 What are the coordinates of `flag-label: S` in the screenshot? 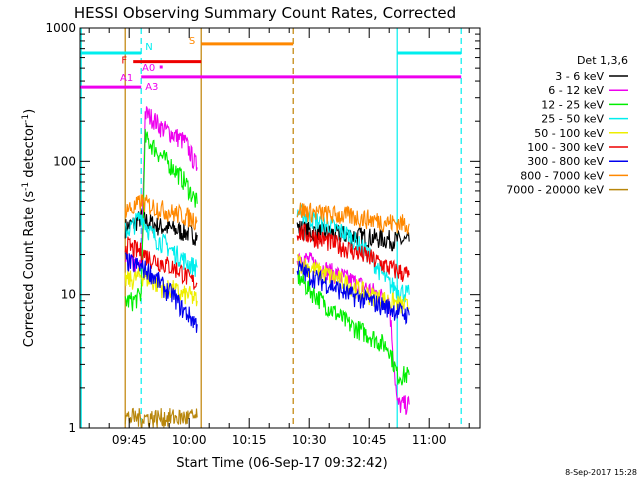 It's located at (192, 41).